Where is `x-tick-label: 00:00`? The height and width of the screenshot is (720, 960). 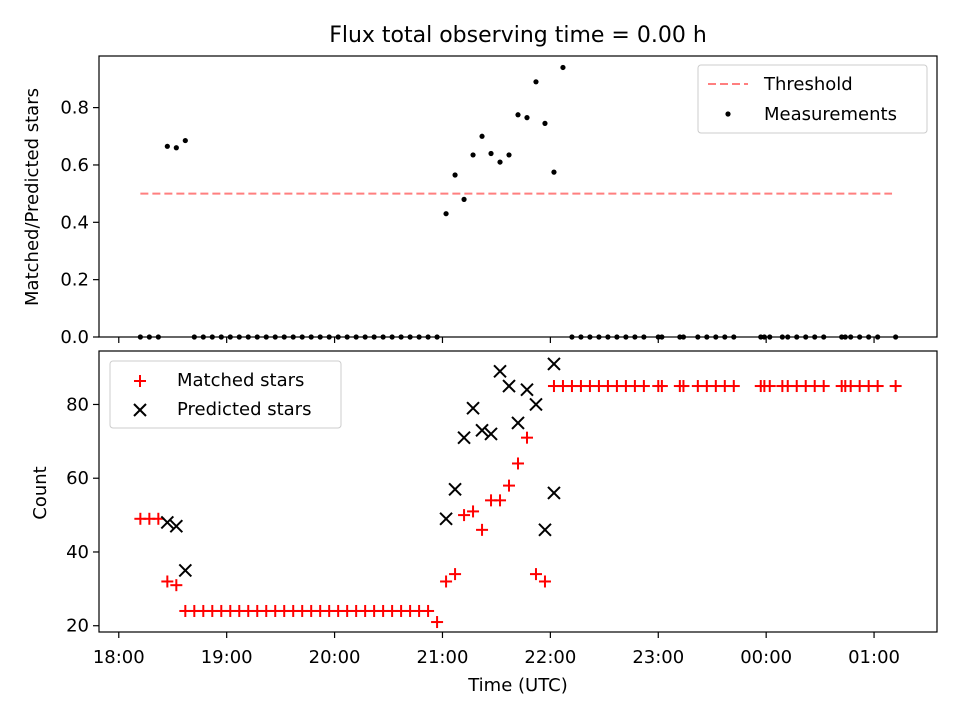 x-tick-label: 00:00 is located at coordinates (766, 657).